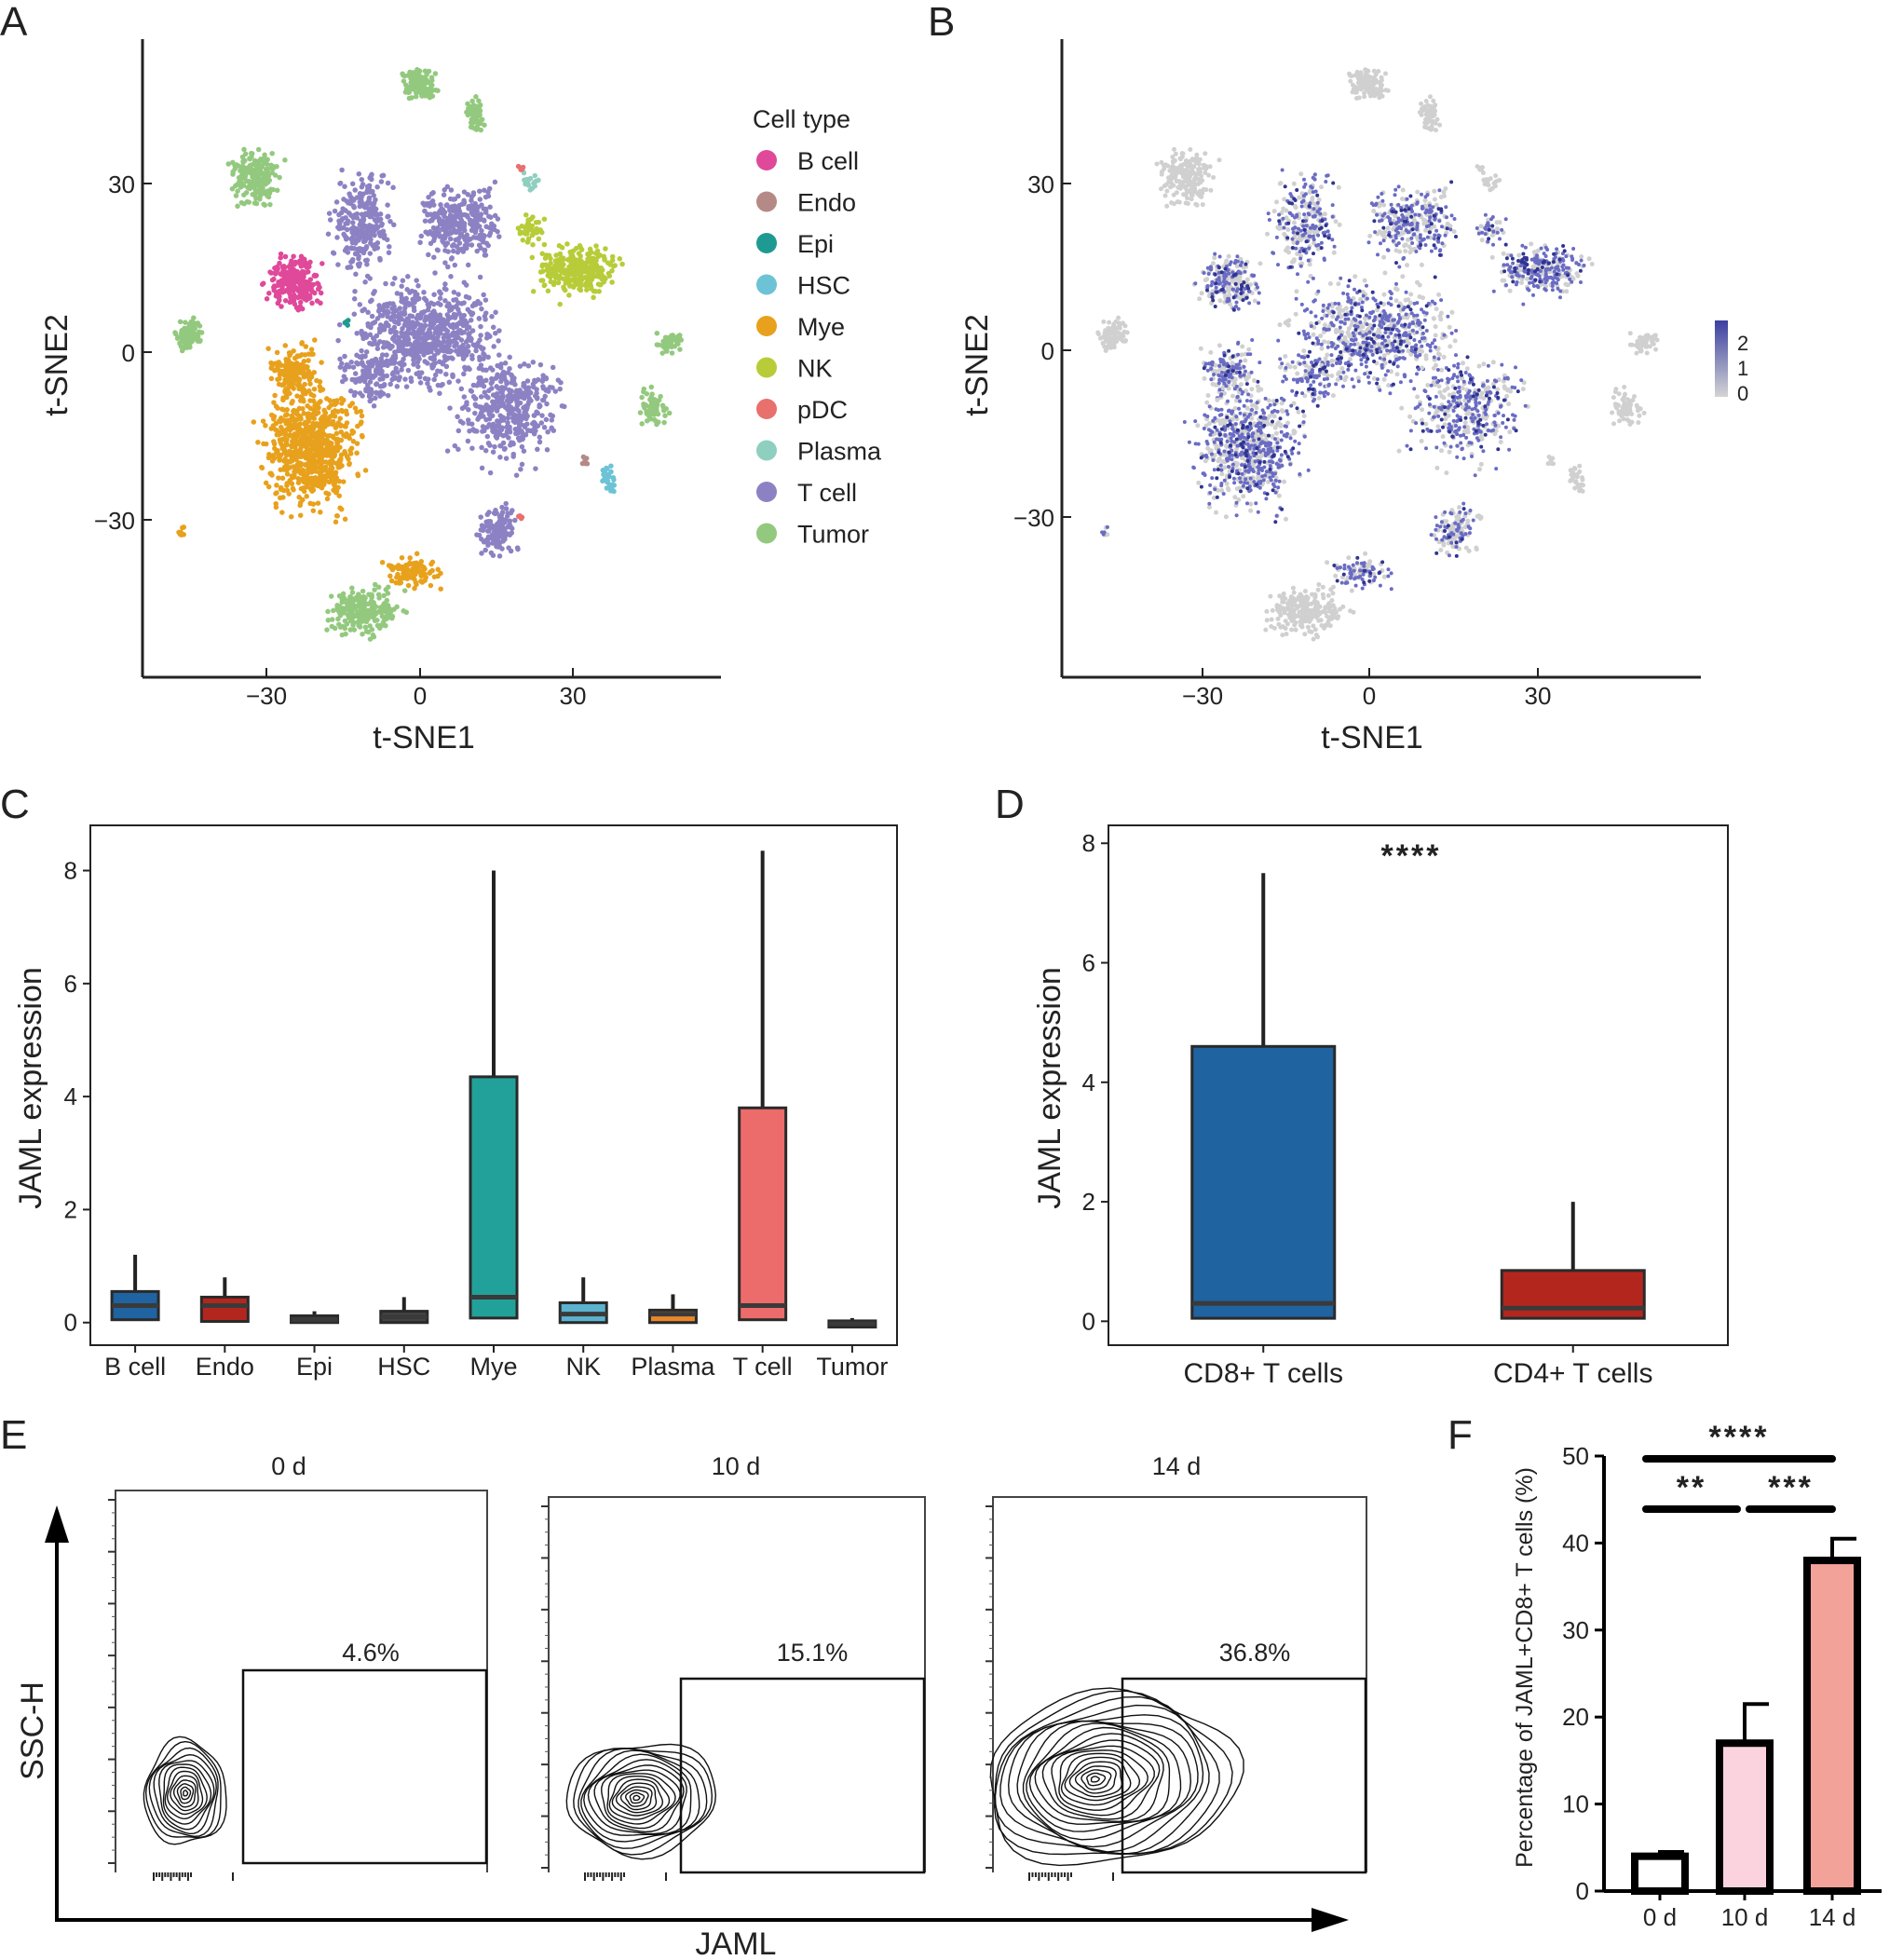 This screenshot has width=1903, height=1960. Describe the element at coordinates (13, 1435) in the screenshot. I see `panel-letter-e: E` at that location.